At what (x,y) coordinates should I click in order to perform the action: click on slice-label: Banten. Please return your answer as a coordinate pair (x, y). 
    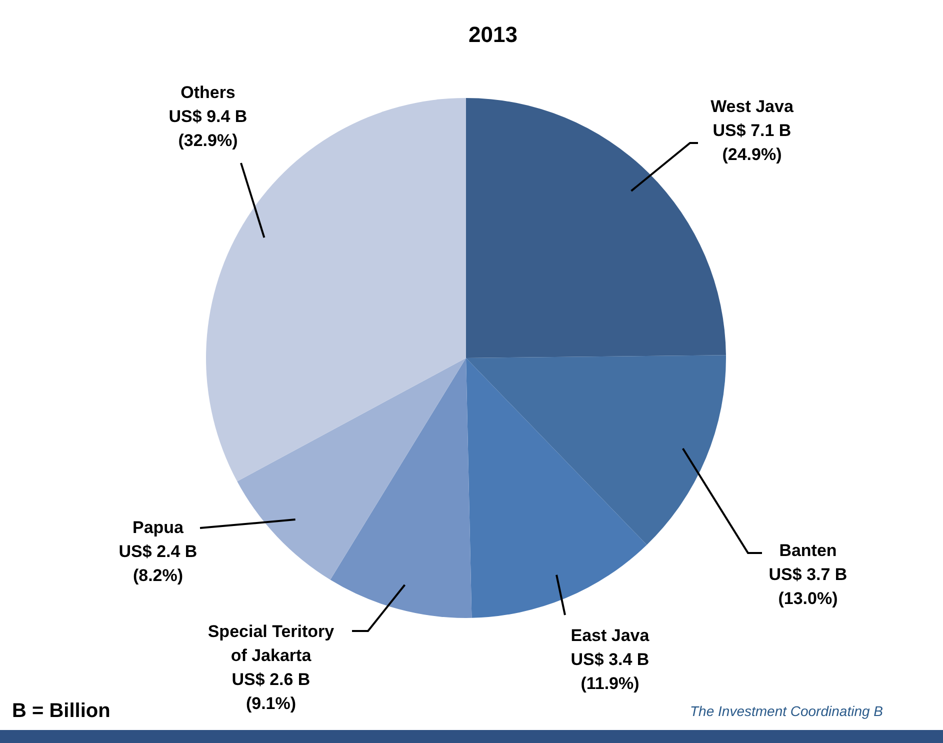
    Looking at the image, I should click on (808, 550).